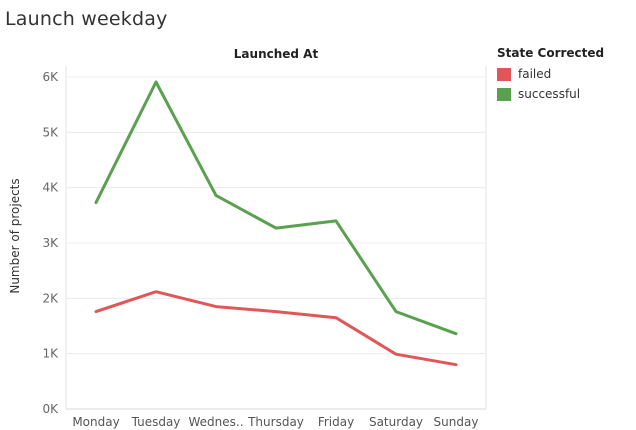  I want to click on y-tick-label: 4K, so click(50, 188).